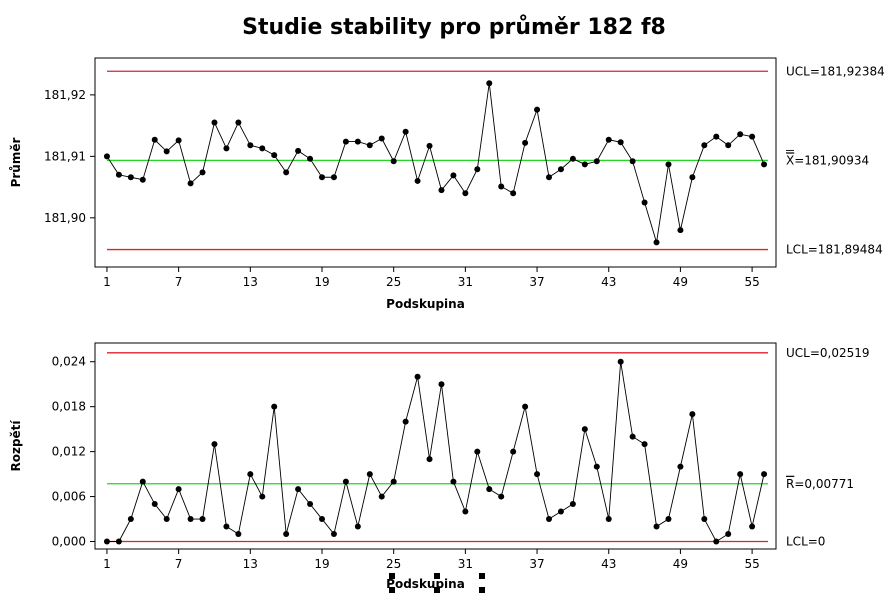 This screenshot has height=594, width=895. Describe the element at coordinates (608, 282) in the screenshot. I see `mean-x-tick-label: 43` at that location.